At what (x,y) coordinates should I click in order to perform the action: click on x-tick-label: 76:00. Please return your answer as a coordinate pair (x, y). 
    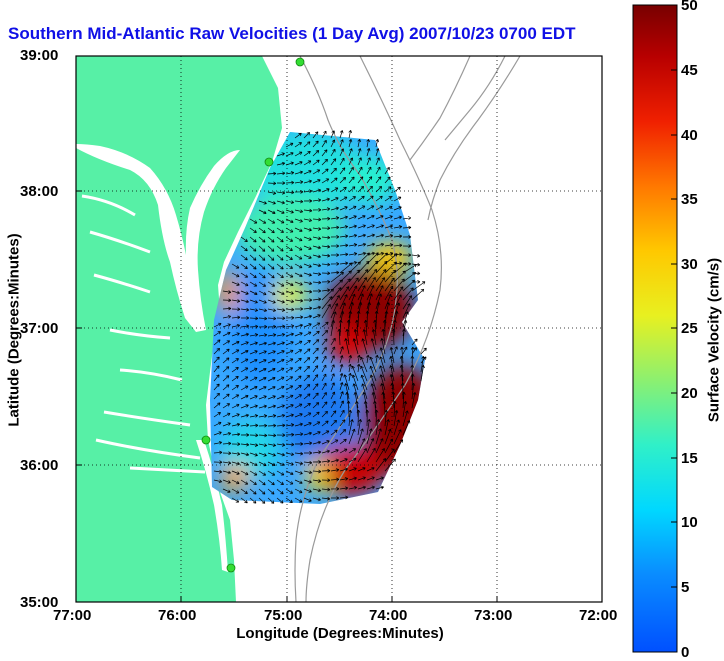
    Looking at the image, I should click on (177, 615).